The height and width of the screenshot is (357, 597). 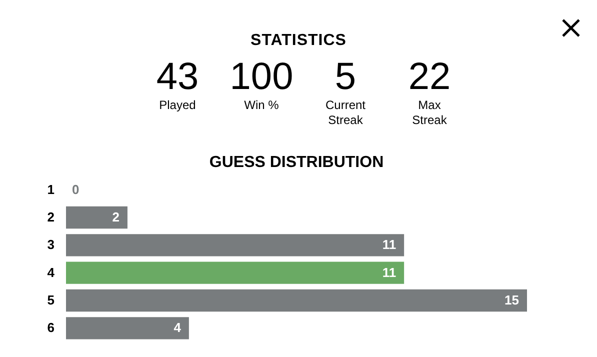 What do you see at coordinates (262, 77) in the screenshot?
I see `text: 100` at bounding box center [262, 77].